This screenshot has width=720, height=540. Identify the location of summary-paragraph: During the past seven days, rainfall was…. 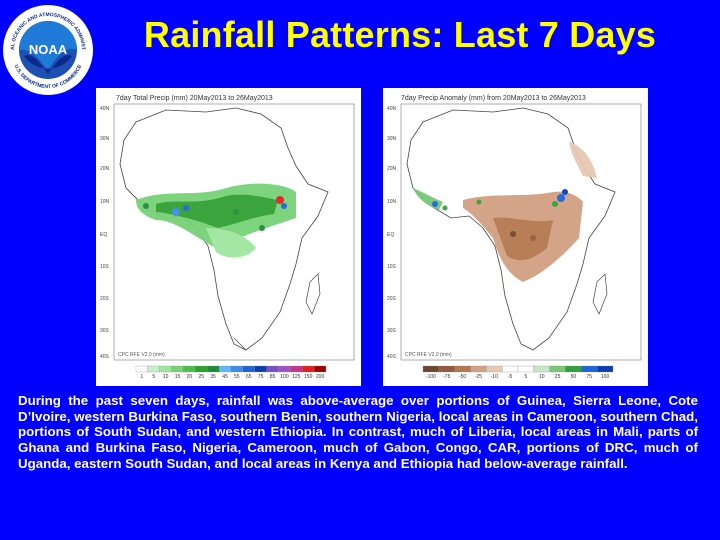
(358, 432).